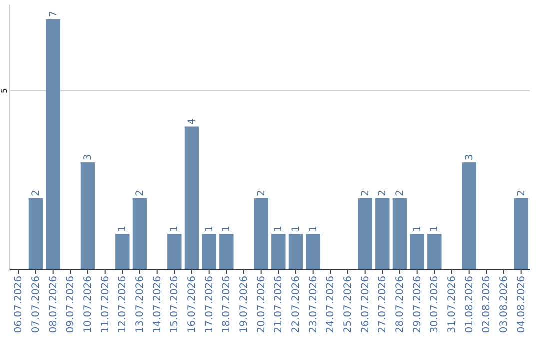  What do you see at coordinates (504, 305) in the screenshot?
I see `x-tick-label: 03.08.2026` at bounding box center [504, 305].